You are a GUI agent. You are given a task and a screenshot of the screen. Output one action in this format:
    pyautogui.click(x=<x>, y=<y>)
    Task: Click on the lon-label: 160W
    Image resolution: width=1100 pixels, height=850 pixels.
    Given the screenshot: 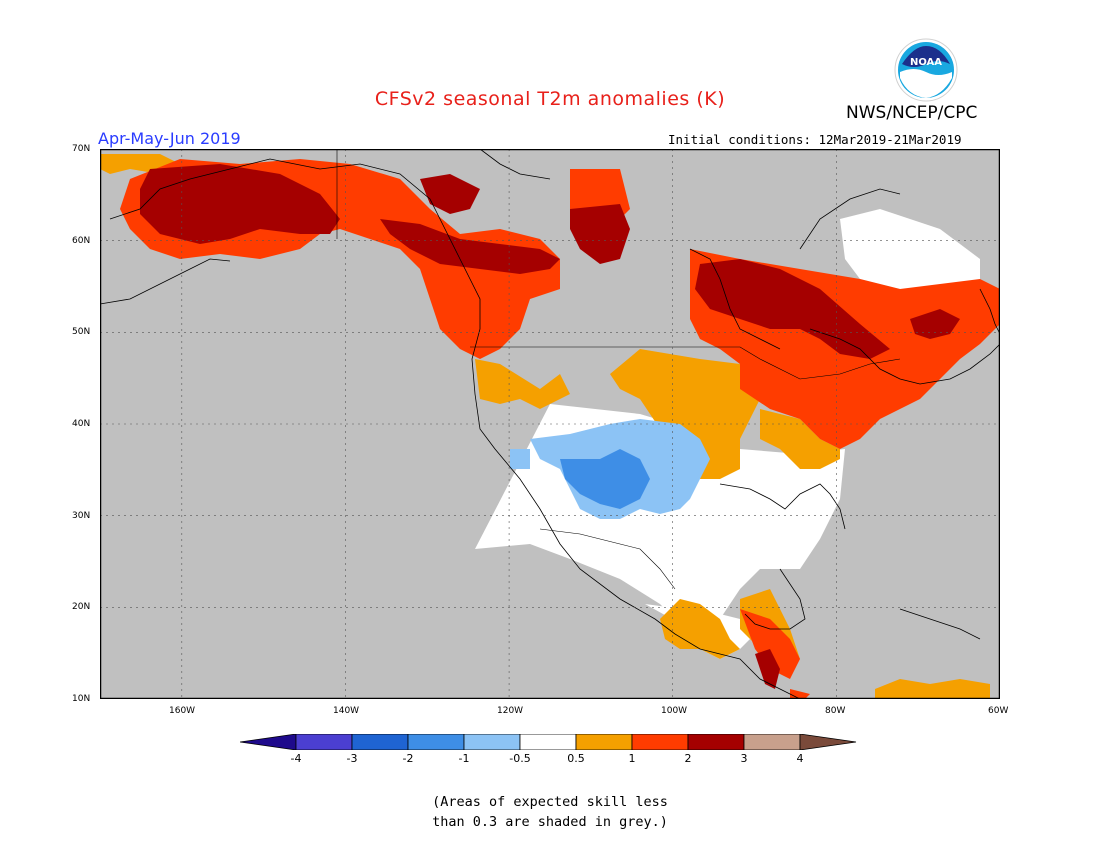 What is the action you would take?
    pyautogui.click(x=182, y=711)
    